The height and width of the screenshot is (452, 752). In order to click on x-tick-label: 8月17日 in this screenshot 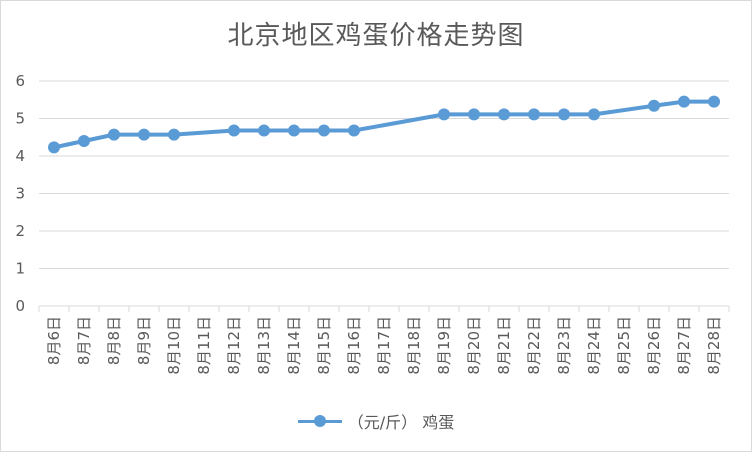, I will do `click(384, 345)`.